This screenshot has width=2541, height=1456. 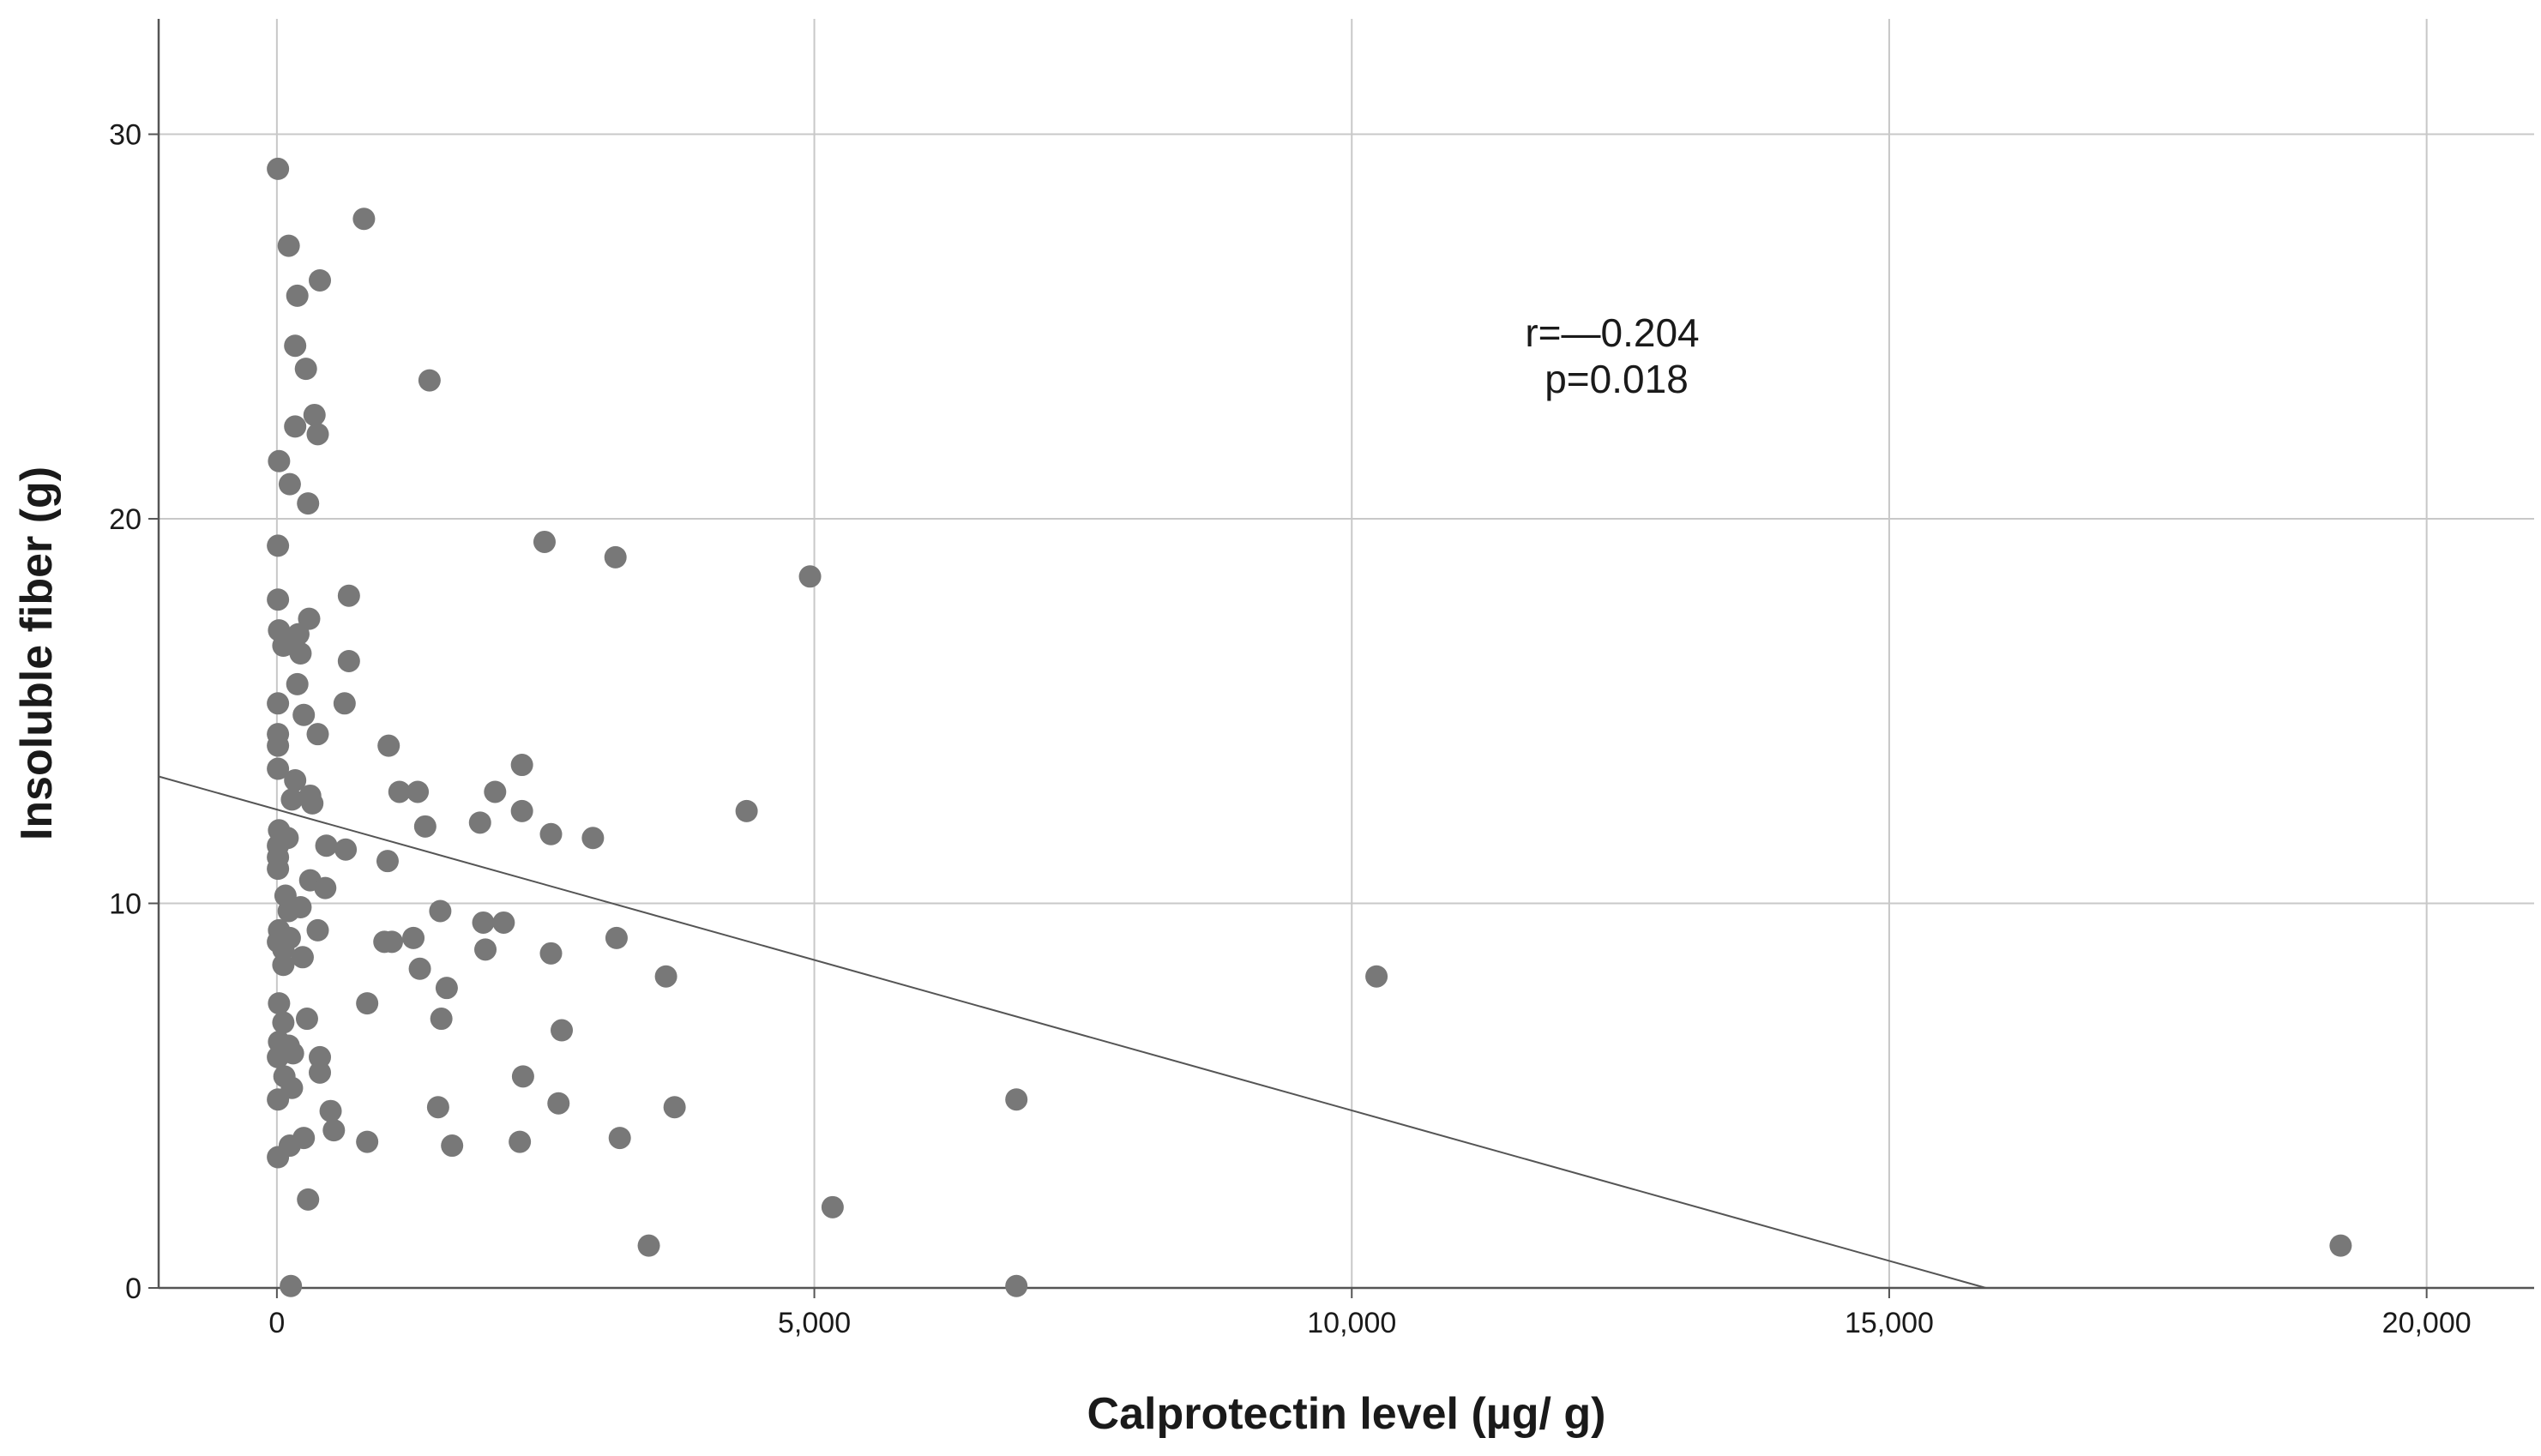 What do you see at coordinates (815, 1323) in the screenshot?
I see `x-tick-label: 5,000` at bounding box center [815, 1323].